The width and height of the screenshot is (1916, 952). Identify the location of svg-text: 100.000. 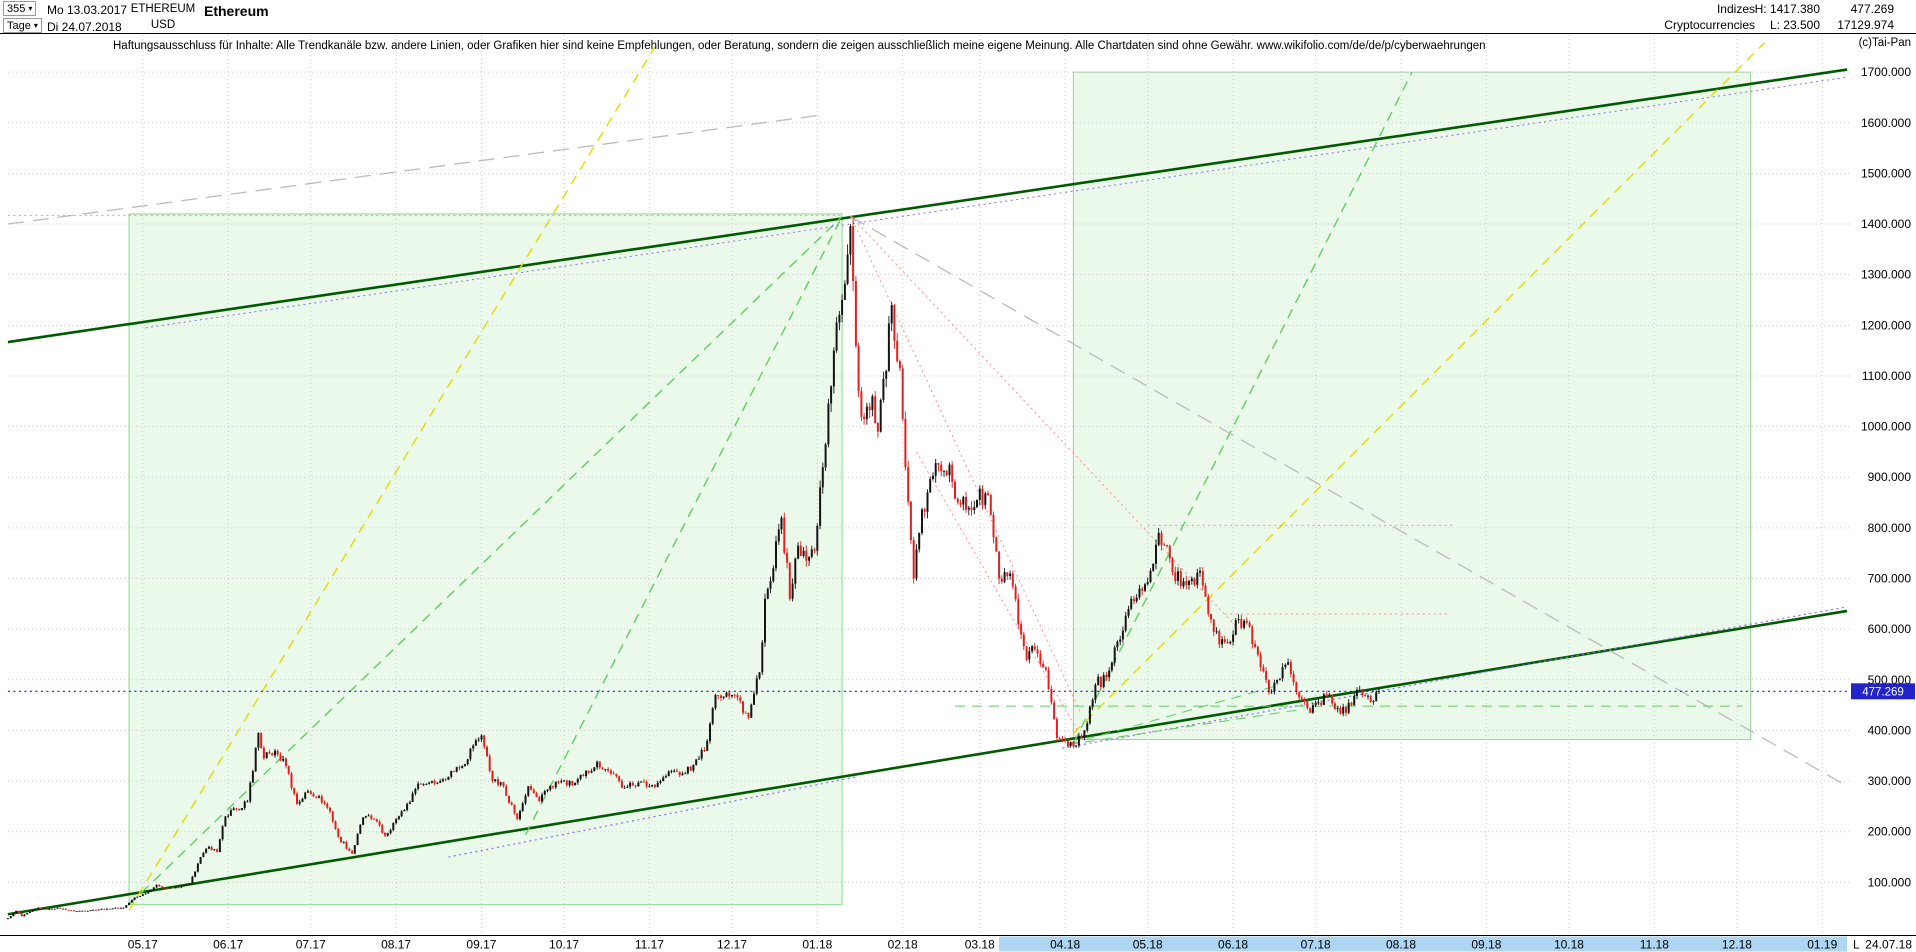
(1890, 882).